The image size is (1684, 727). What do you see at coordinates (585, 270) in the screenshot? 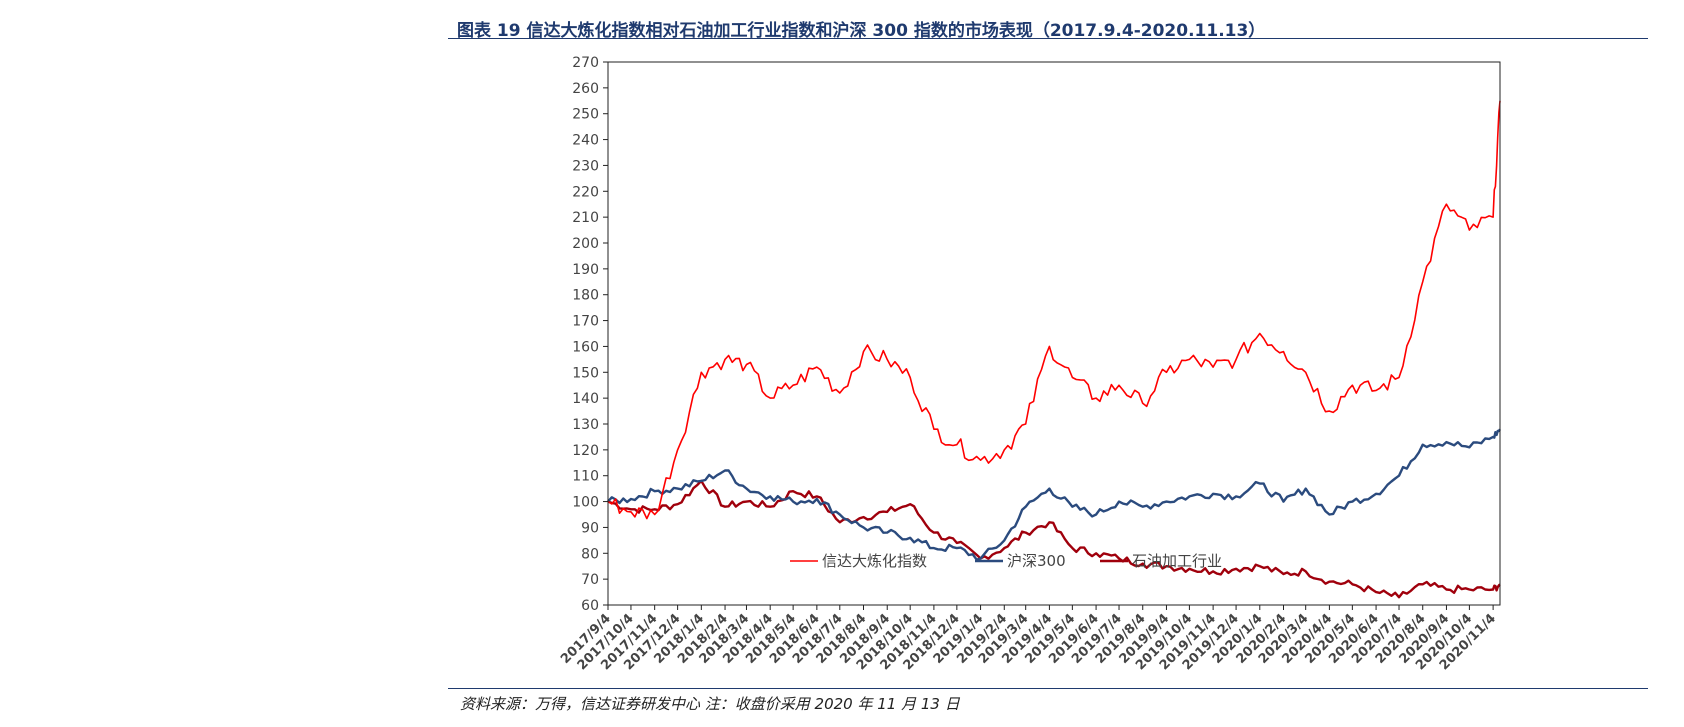
I see `y-tick-label: 190` at bounding box center [585, 270].